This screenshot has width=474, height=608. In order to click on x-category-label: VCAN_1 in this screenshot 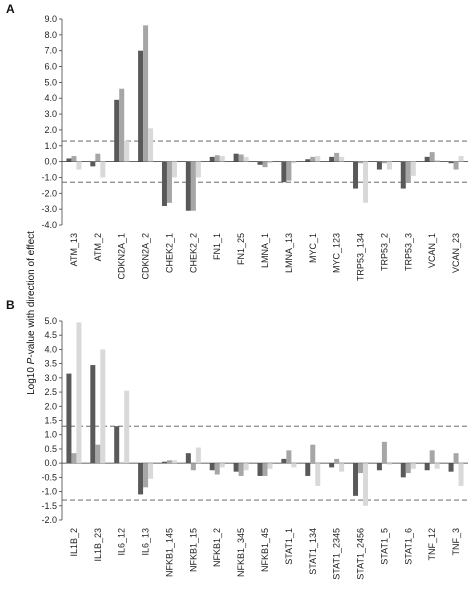, I will do `click(432, 250)`.